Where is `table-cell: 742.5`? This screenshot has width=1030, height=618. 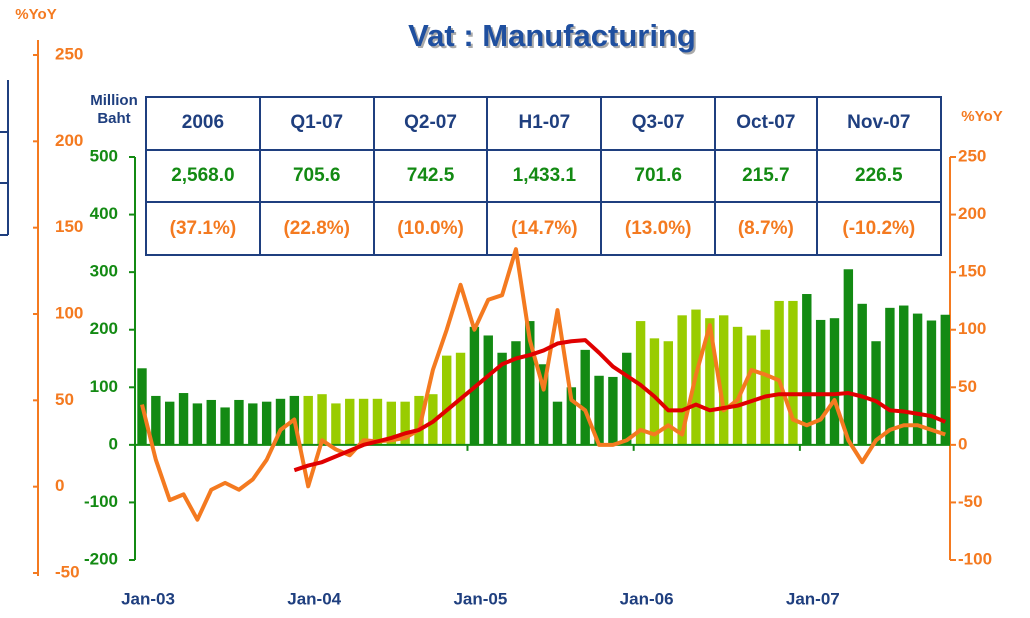 table-cell: 742.5 is located at coordinates (430, 176).